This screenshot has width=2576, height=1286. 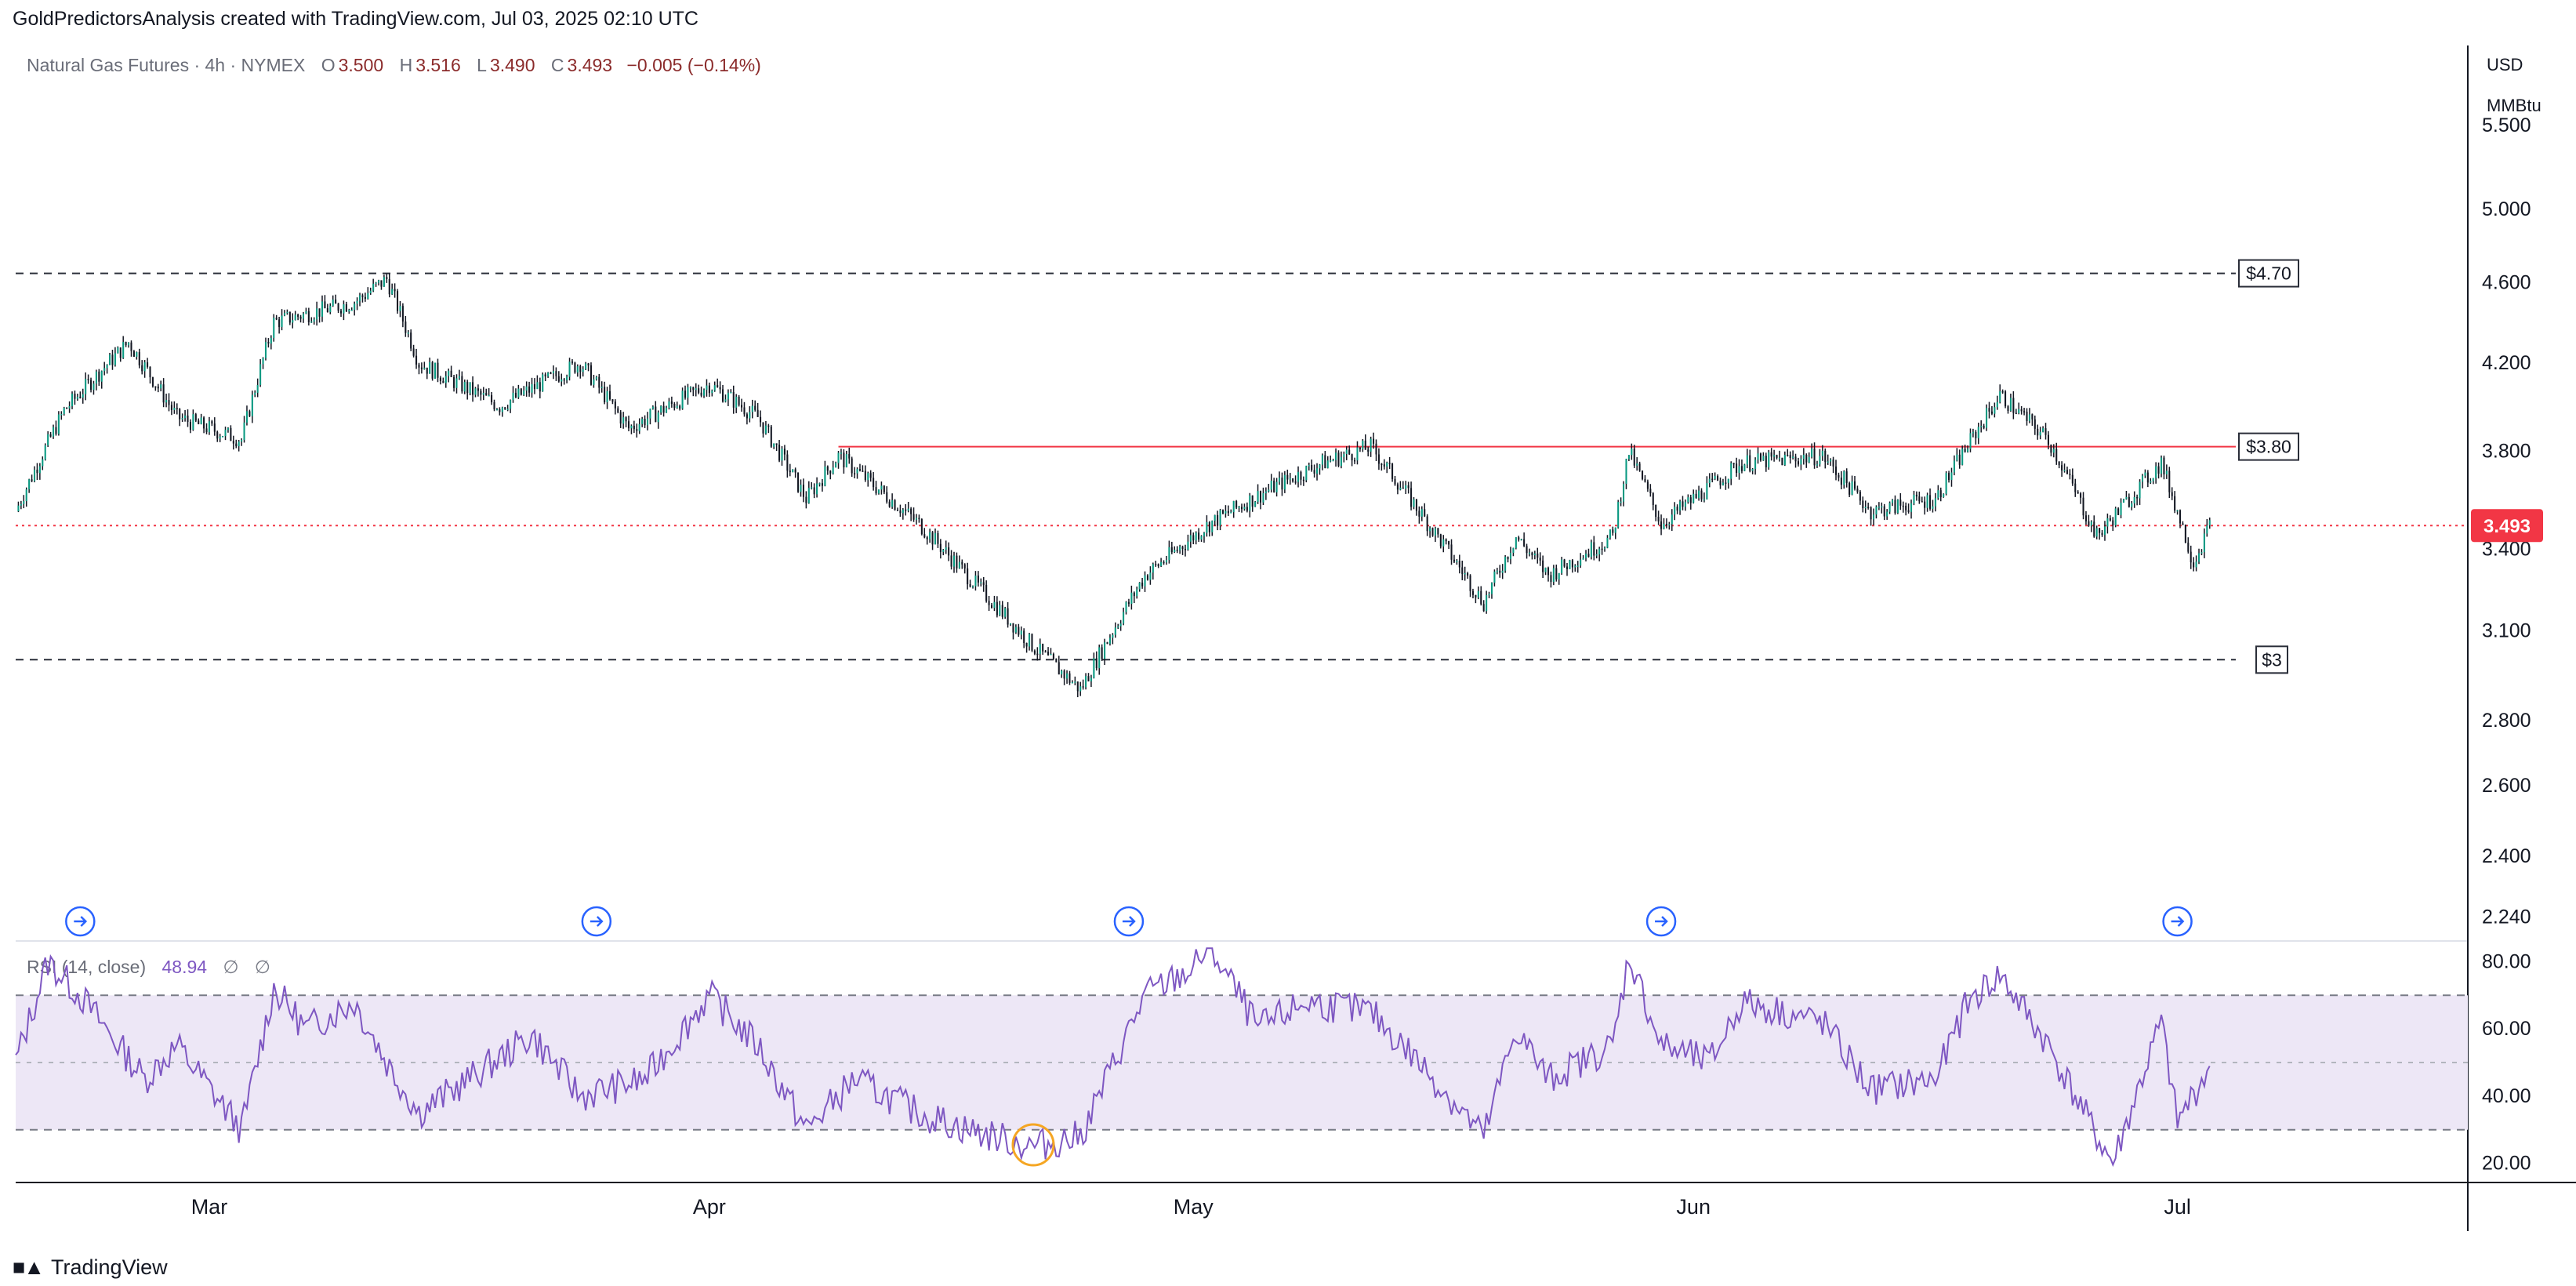 I want to click on time-tick-label: Jun, so click(x=1694, y=1207).